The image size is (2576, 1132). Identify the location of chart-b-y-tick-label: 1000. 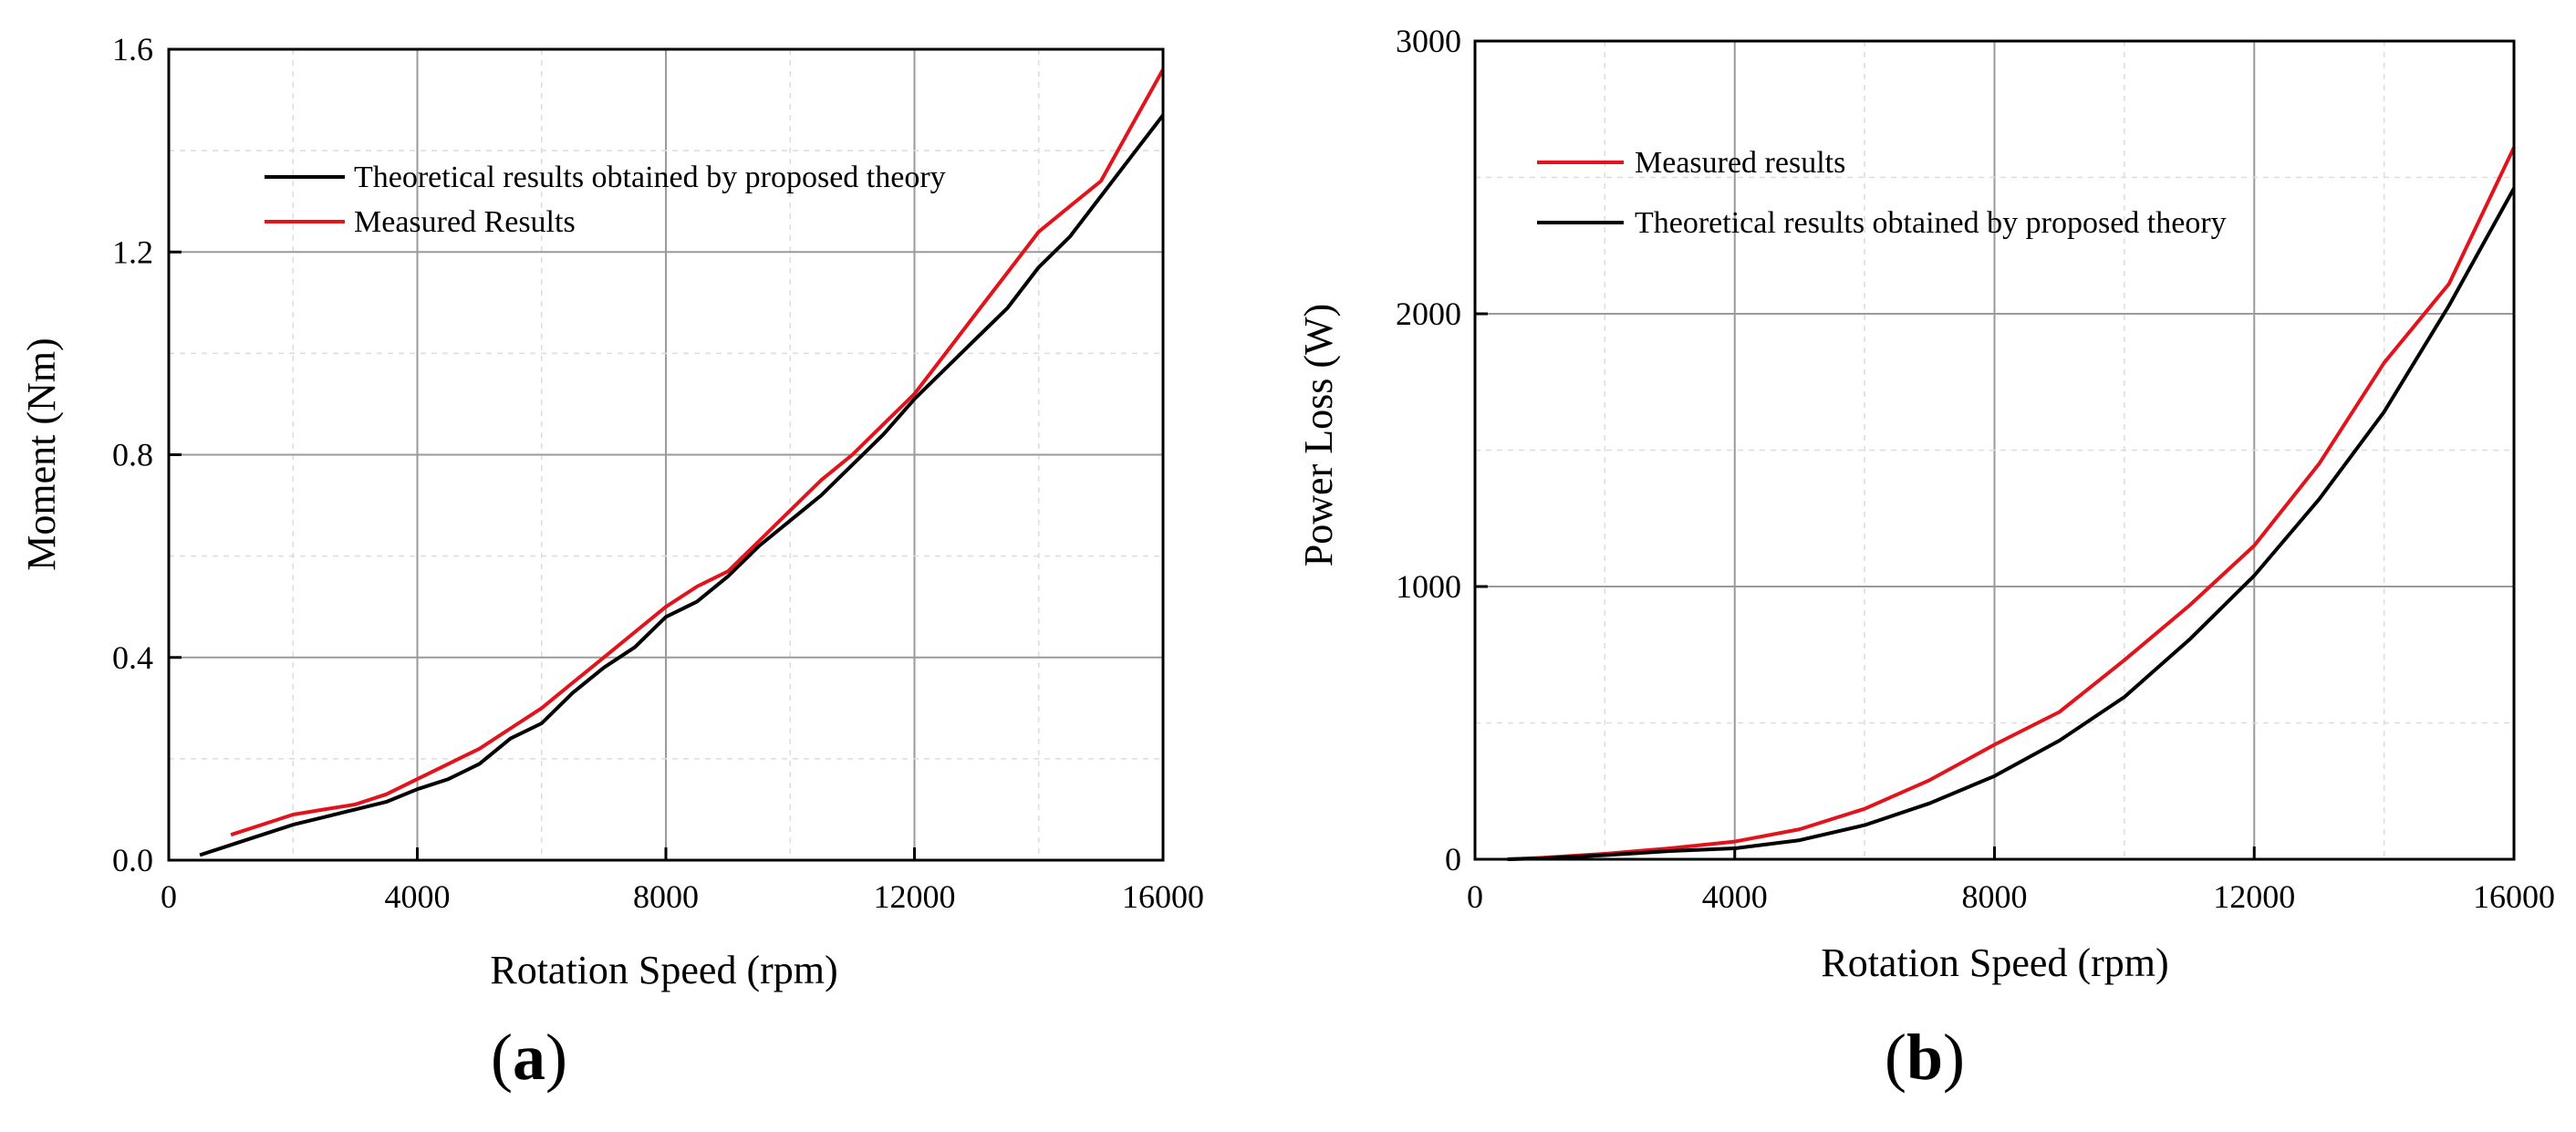
(1428, 586).